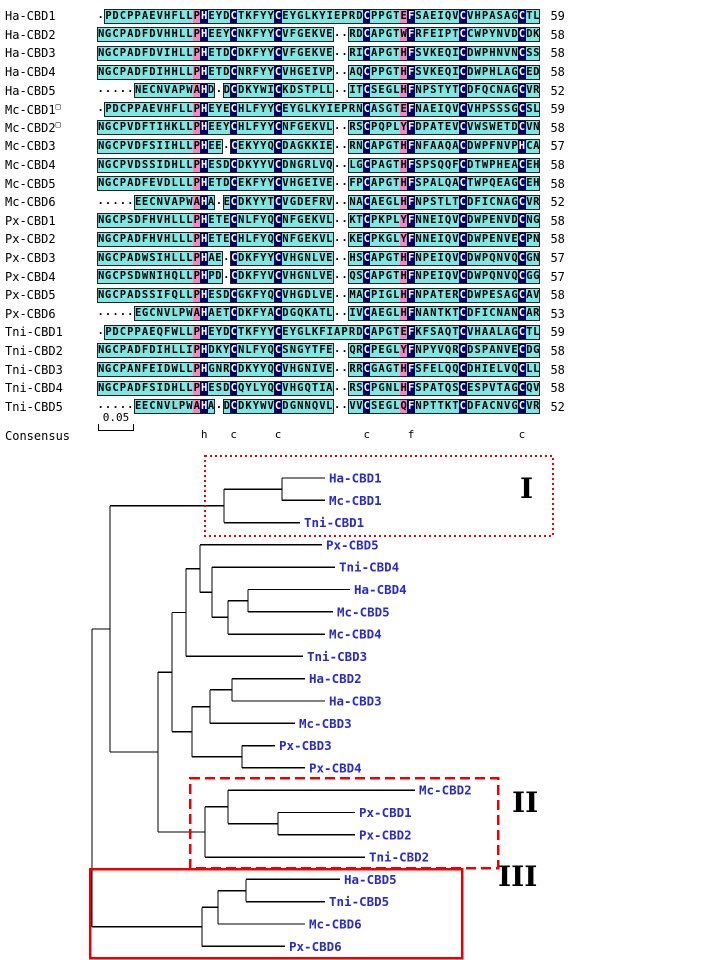 This screenshot has height=960, width=710. What do you see at coordinates (455, 202) in the screenshot?
I see `residue-cell: T` at bounding box center [455, 202].